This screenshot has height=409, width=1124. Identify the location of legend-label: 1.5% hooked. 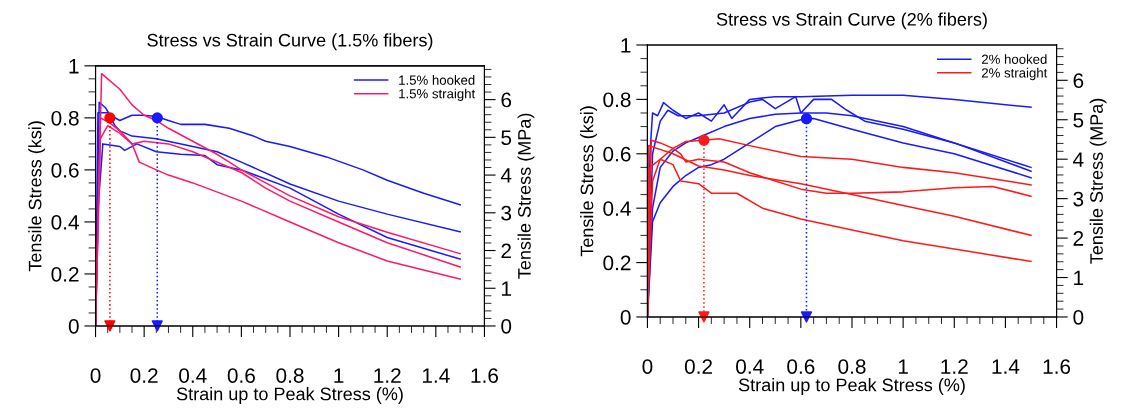
(437, 80).